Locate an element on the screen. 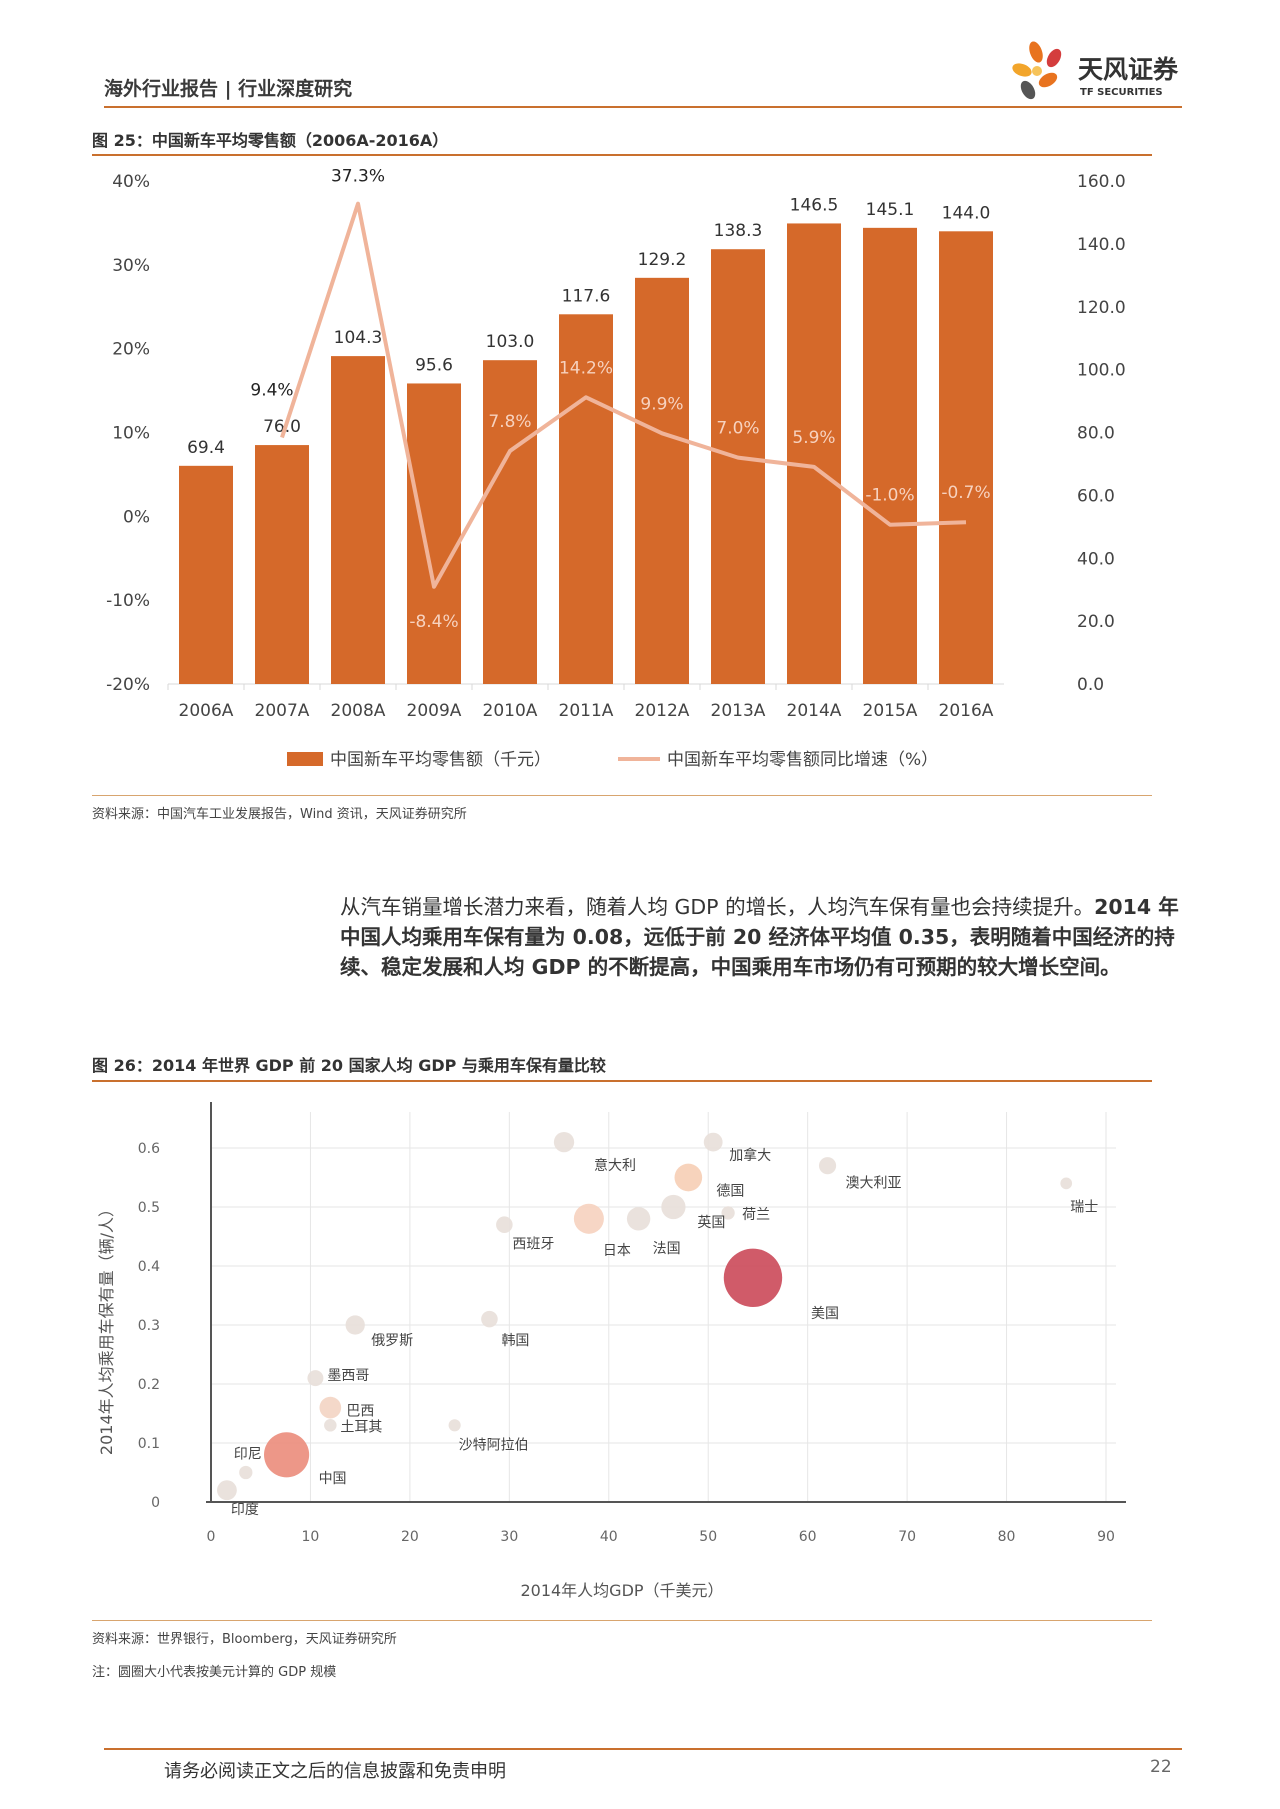 The image size is (1280, 1809). x-axis-tick-label: 2010A is located at coordinates (510, 711).